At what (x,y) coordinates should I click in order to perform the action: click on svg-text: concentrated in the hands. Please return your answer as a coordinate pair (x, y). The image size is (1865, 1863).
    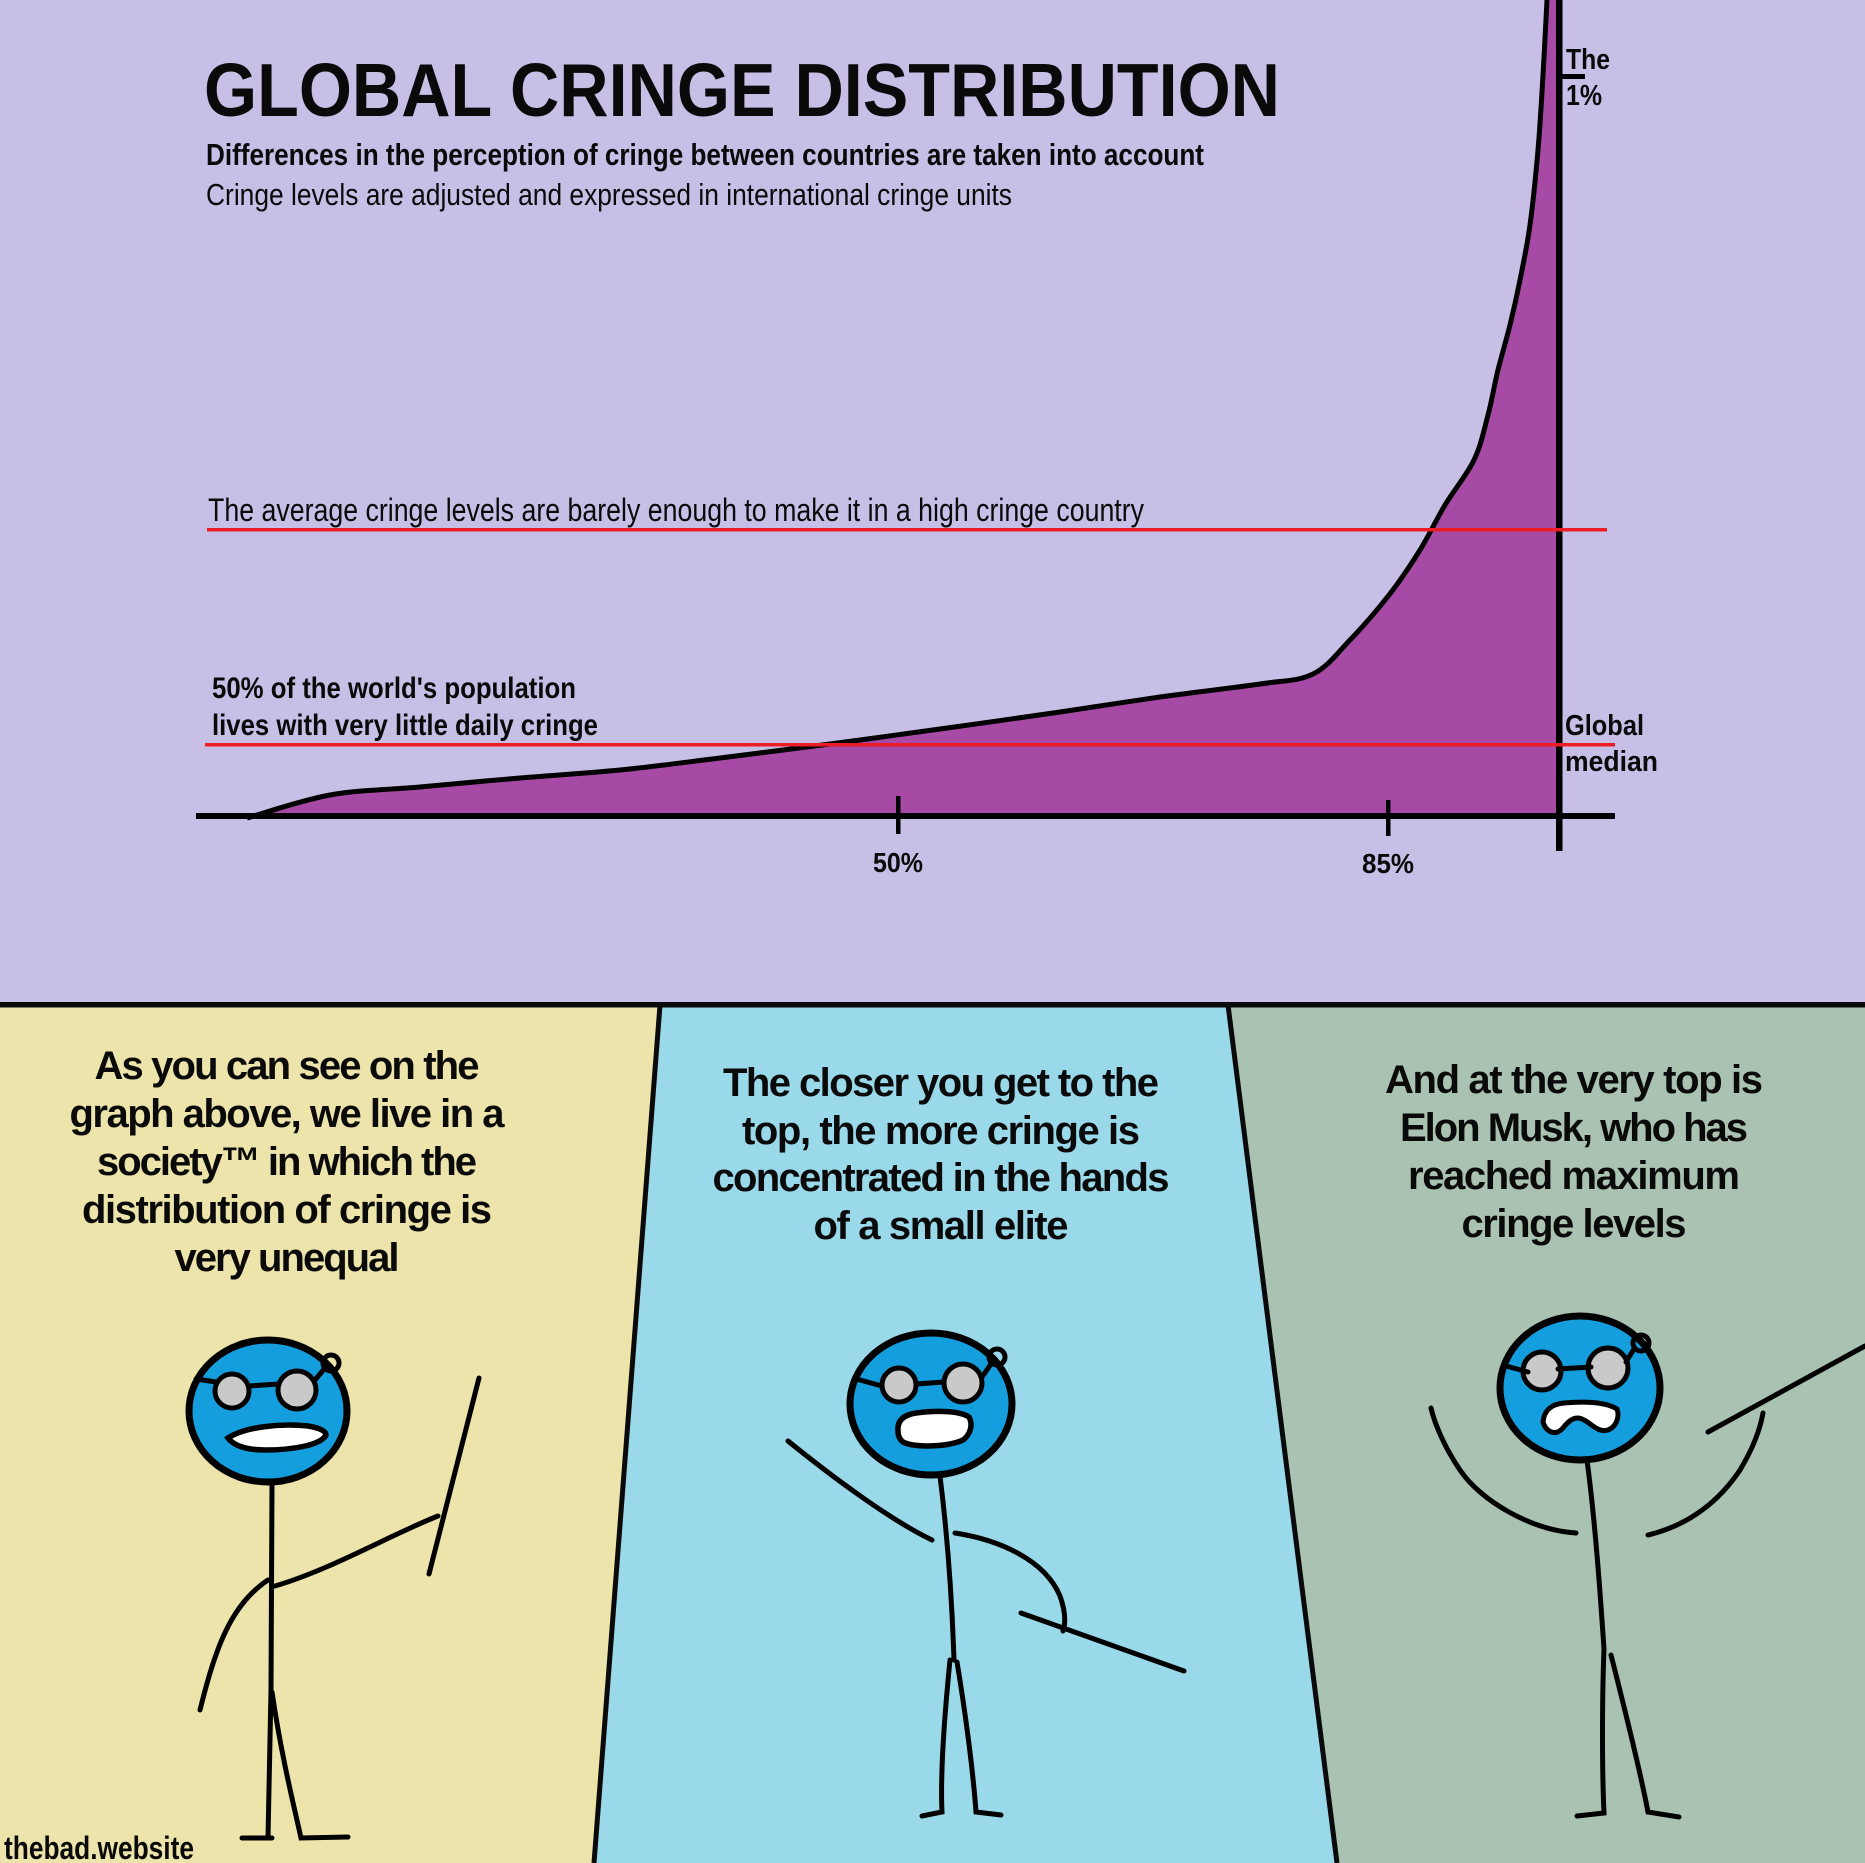
    Looking at the image, I should click on (941, 1178).